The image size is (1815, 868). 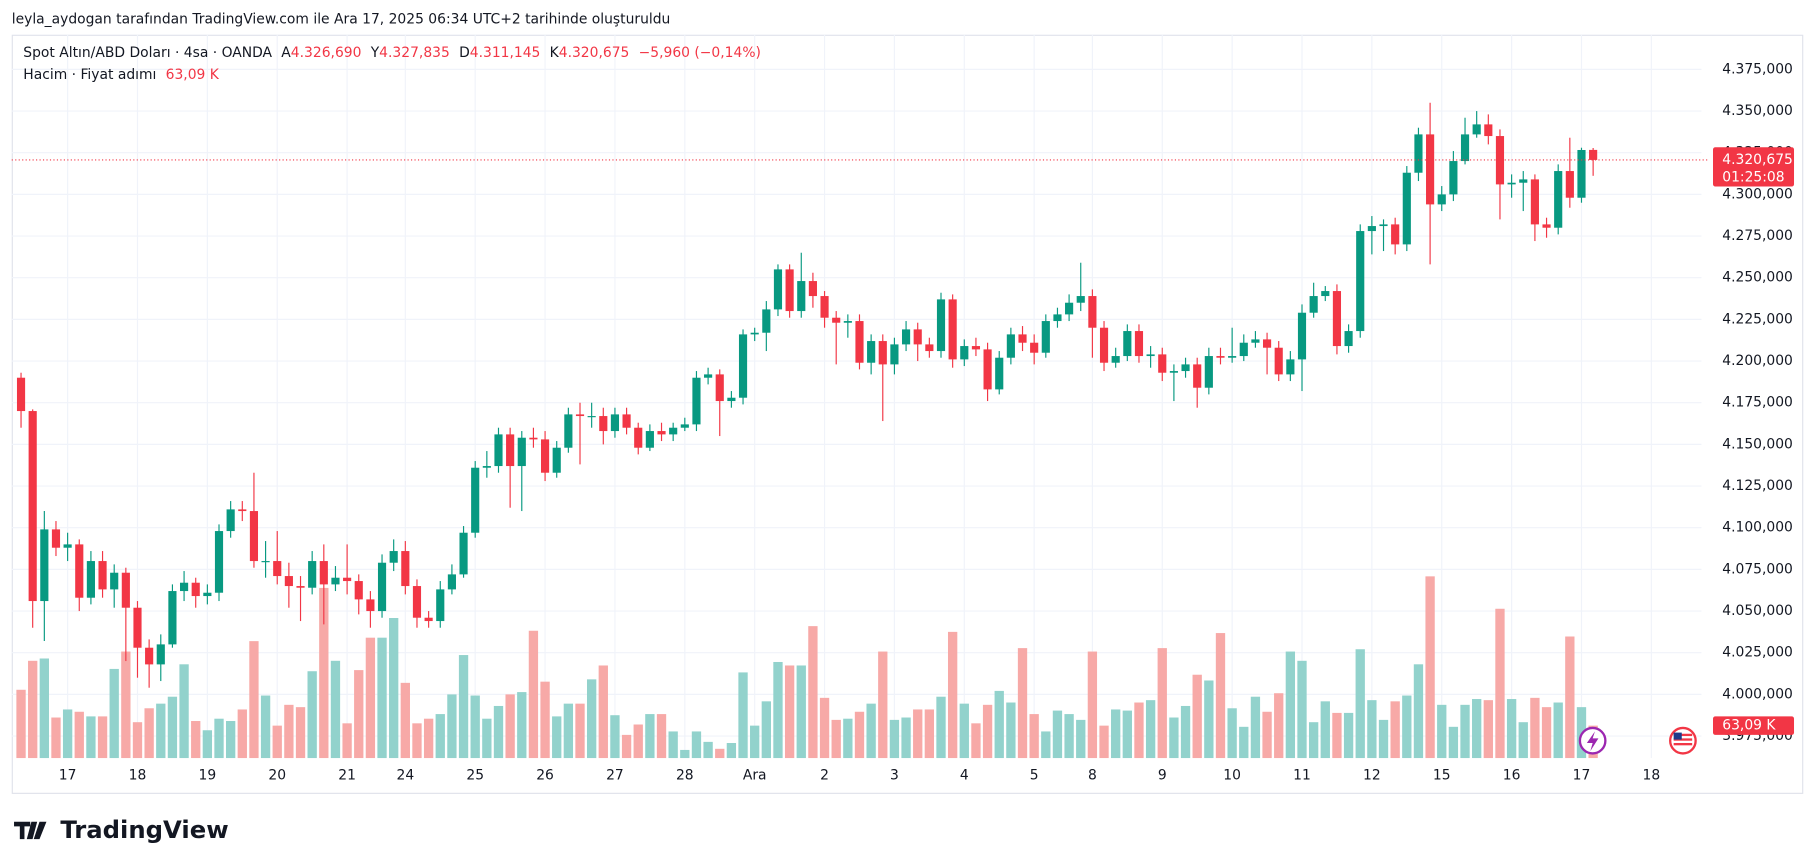 I want to click on x-tick-label: 20, so click(x=277, y=775).